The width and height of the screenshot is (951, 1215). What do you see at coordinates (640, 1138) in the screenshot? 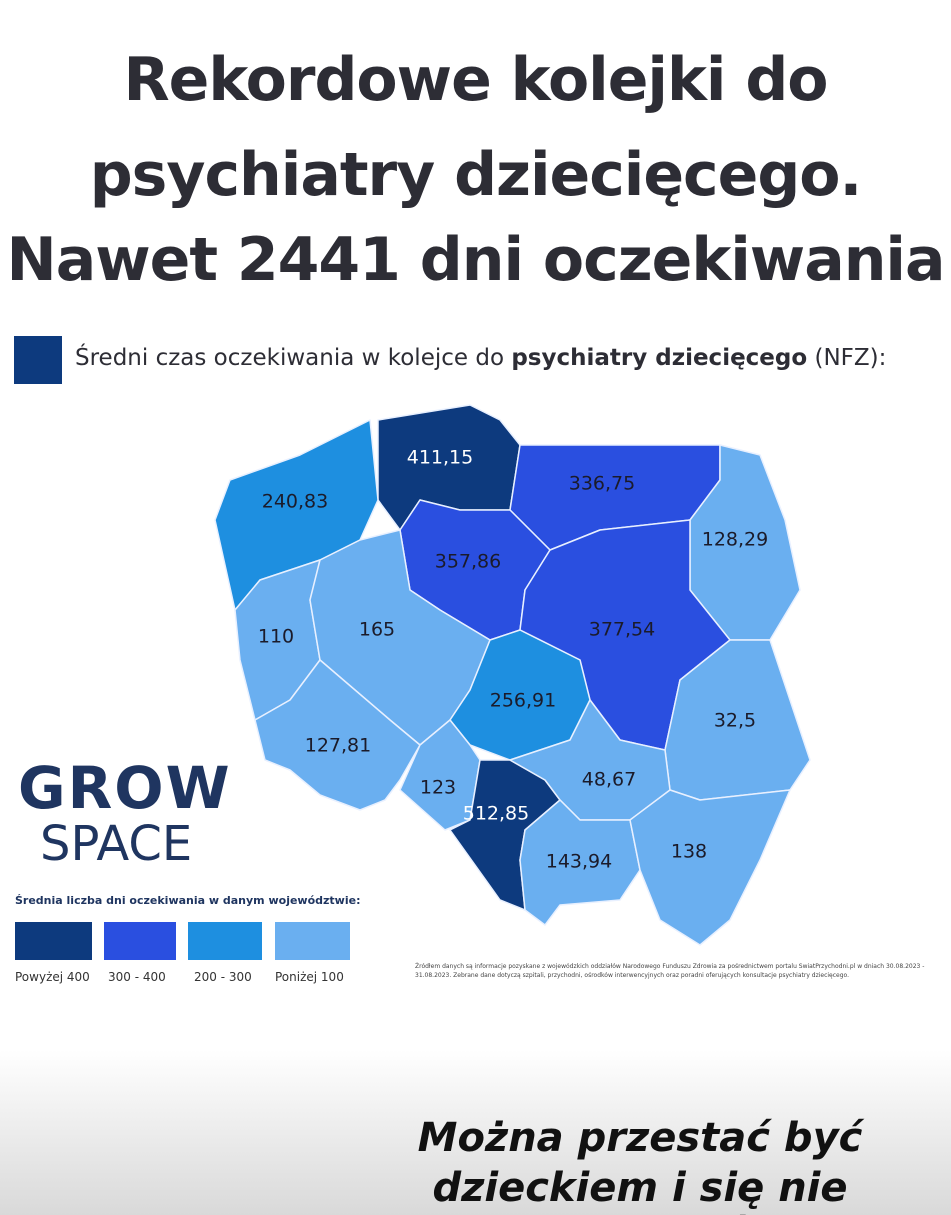
I see `caption-line: Można przestać być` at bounding box center [640, 1138].